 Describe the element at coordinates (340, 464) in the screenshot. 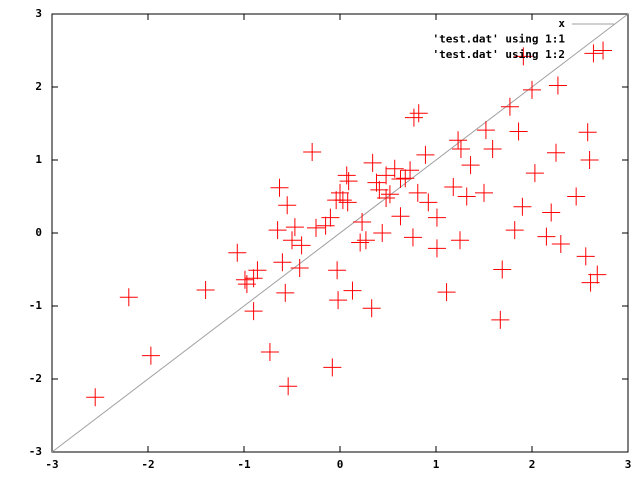

I see `x-tick-label: 0` at that location.